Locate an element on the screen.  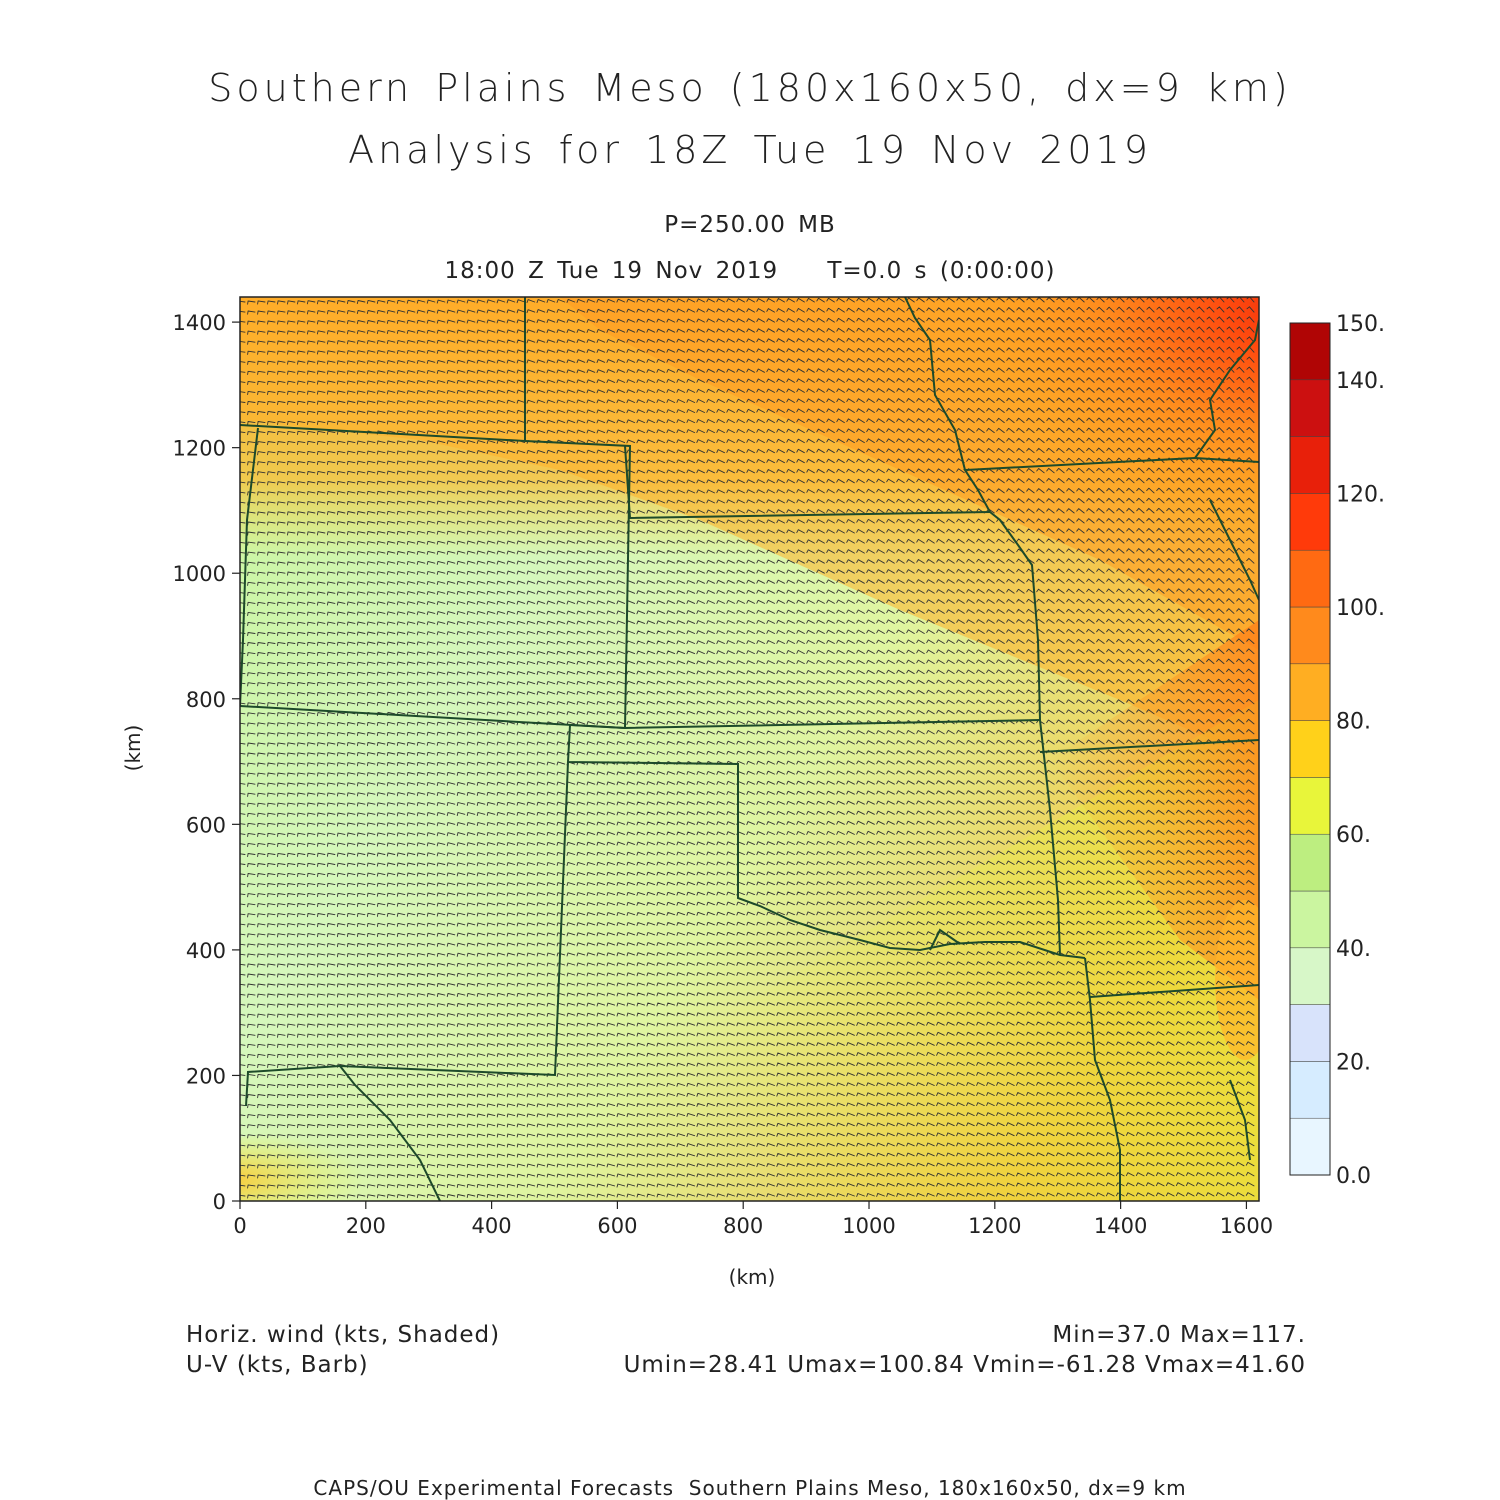
x-tick-label: 1000 is located at coordinates (868, 1226).